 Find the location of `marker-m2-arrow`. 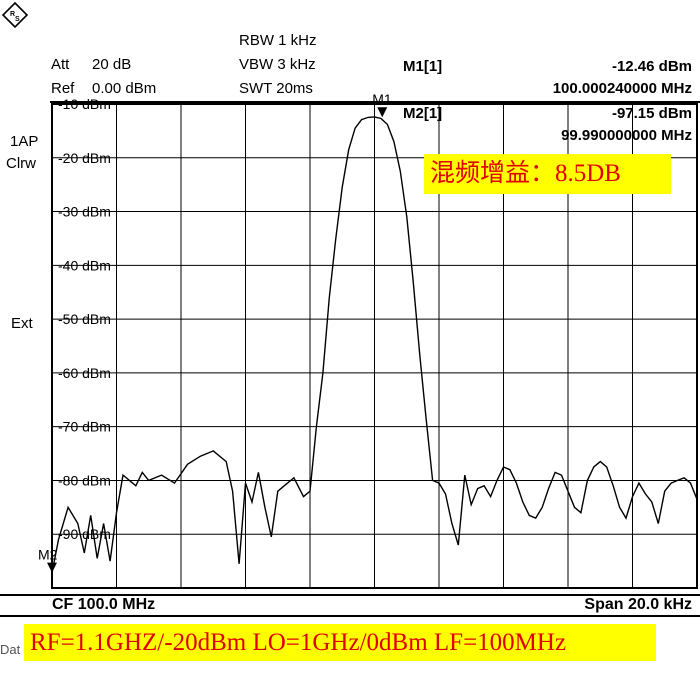

marker-m2-arrow is located at coordinates (52, 567).